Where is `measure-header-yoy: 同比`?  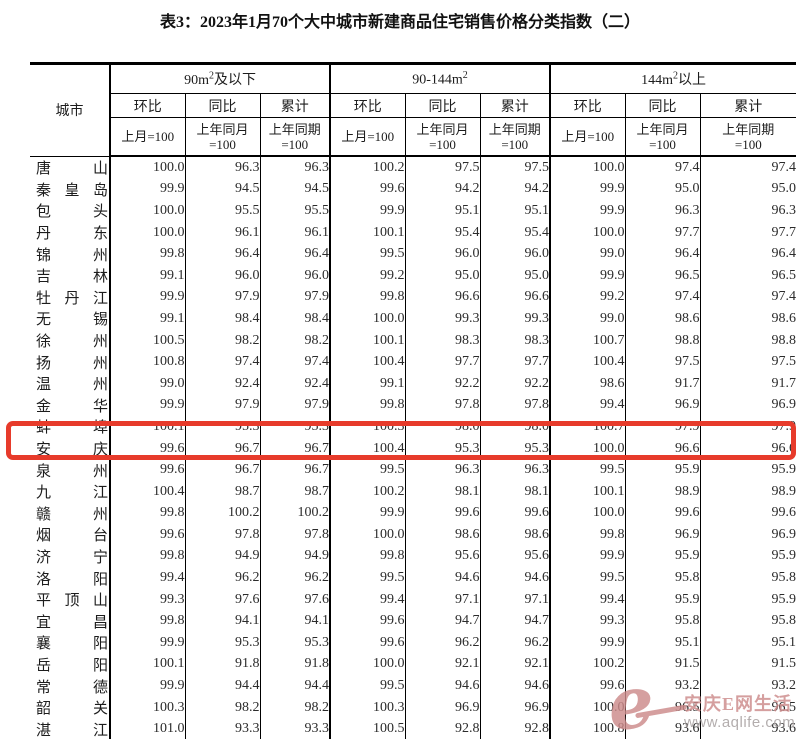
measure-header-yoy: 同比 is located at coordinates (442, 105).